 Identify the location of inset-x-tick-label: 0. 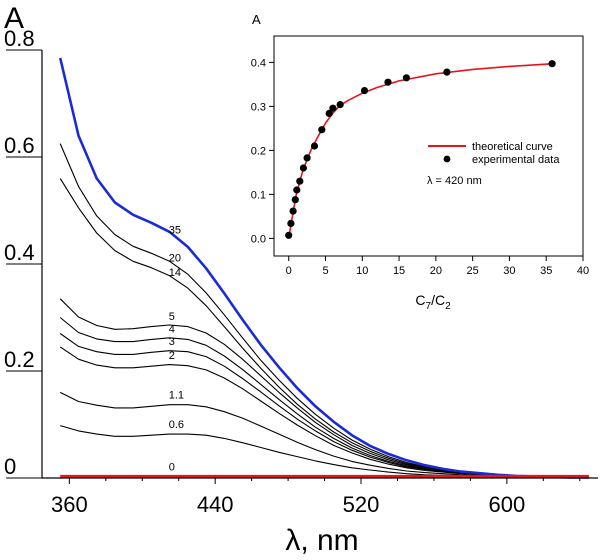
(289, 271).